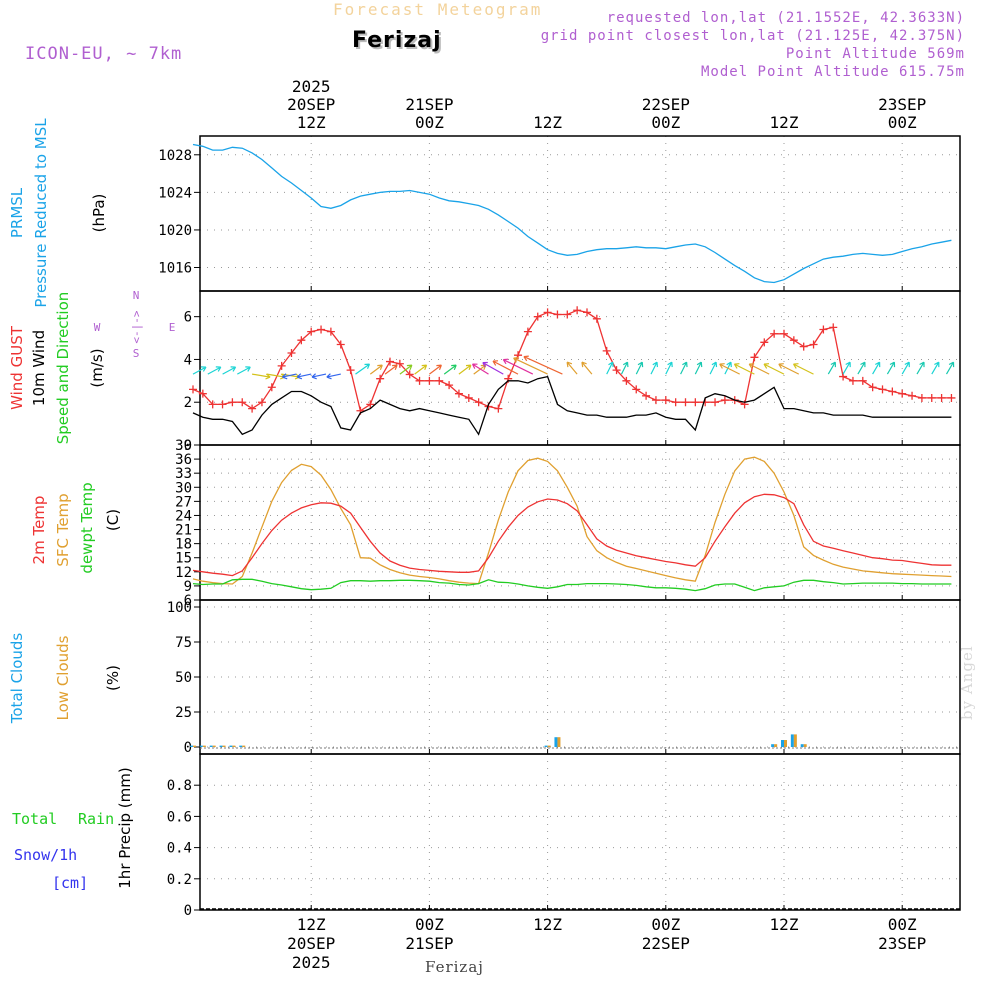  What do you see at coordinates (183, 643) in the screenshot?
I see `y-tick-label: 75` at bounding box center [183, 643].